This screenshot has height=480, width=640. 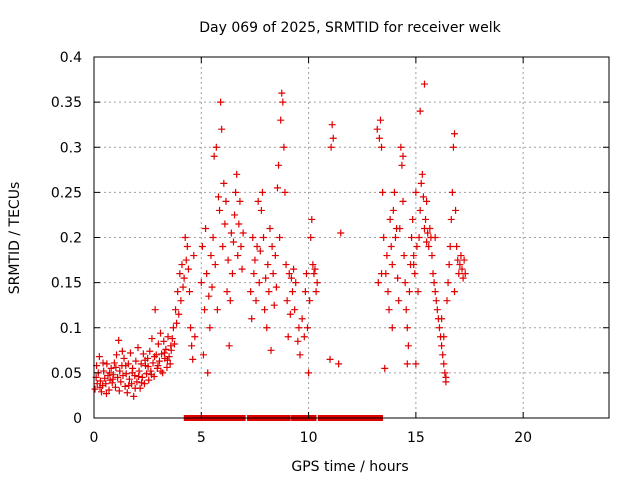 I want to click on y-tick-label: 0.05, so click(x=66, y=374).